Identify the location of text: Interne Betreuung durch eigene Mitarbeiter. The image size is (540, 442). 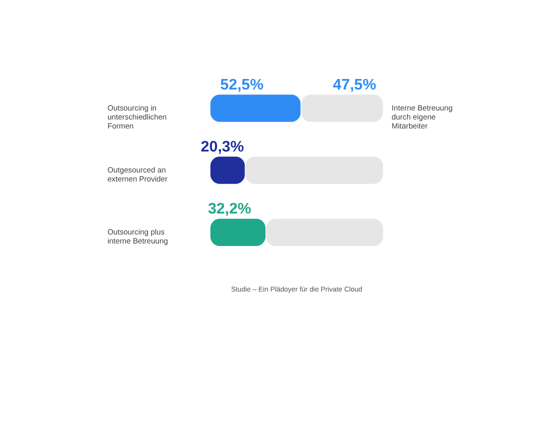
(422, 116).